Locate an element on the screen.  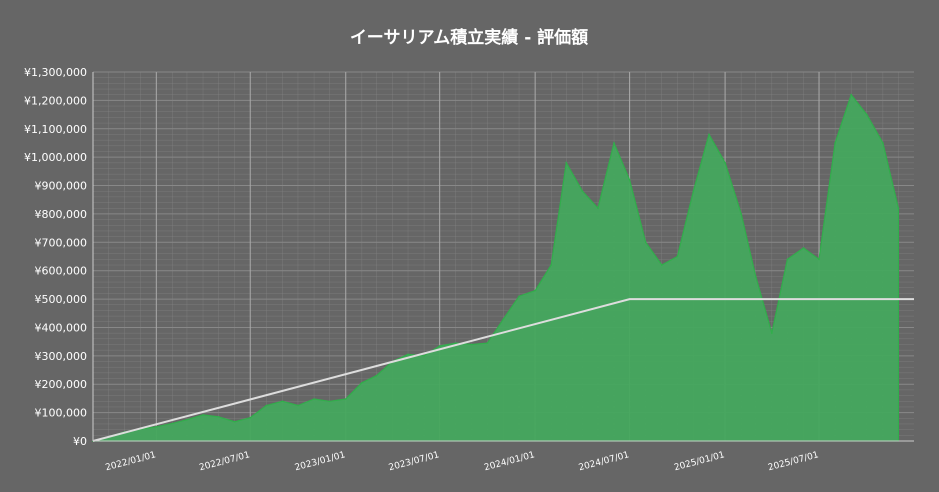
y-tick-label: ¥700,000 is located at coordinates (61, 242).